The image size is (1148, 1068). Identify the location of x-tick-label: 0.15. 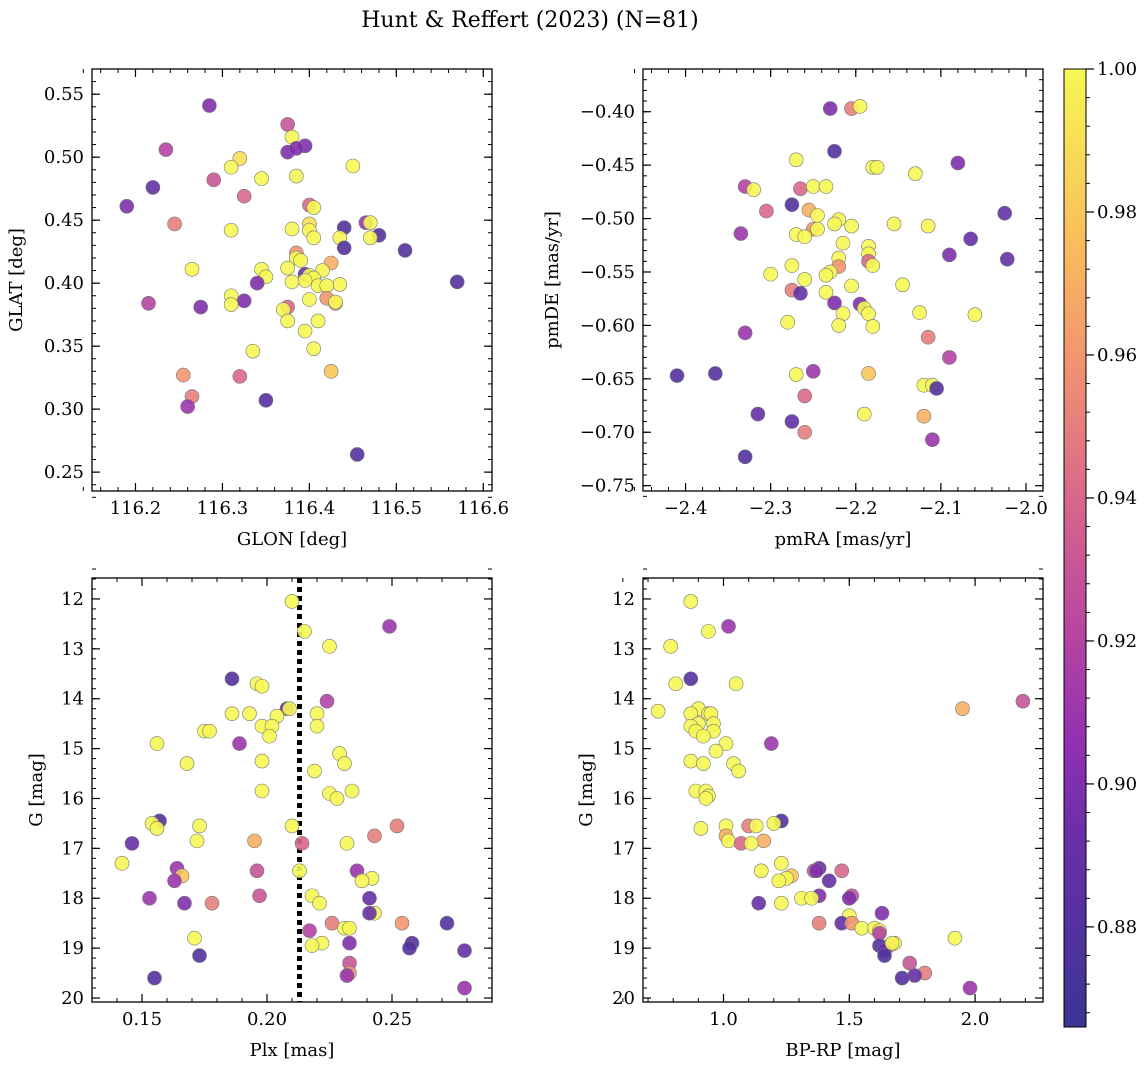
(142, 1019).